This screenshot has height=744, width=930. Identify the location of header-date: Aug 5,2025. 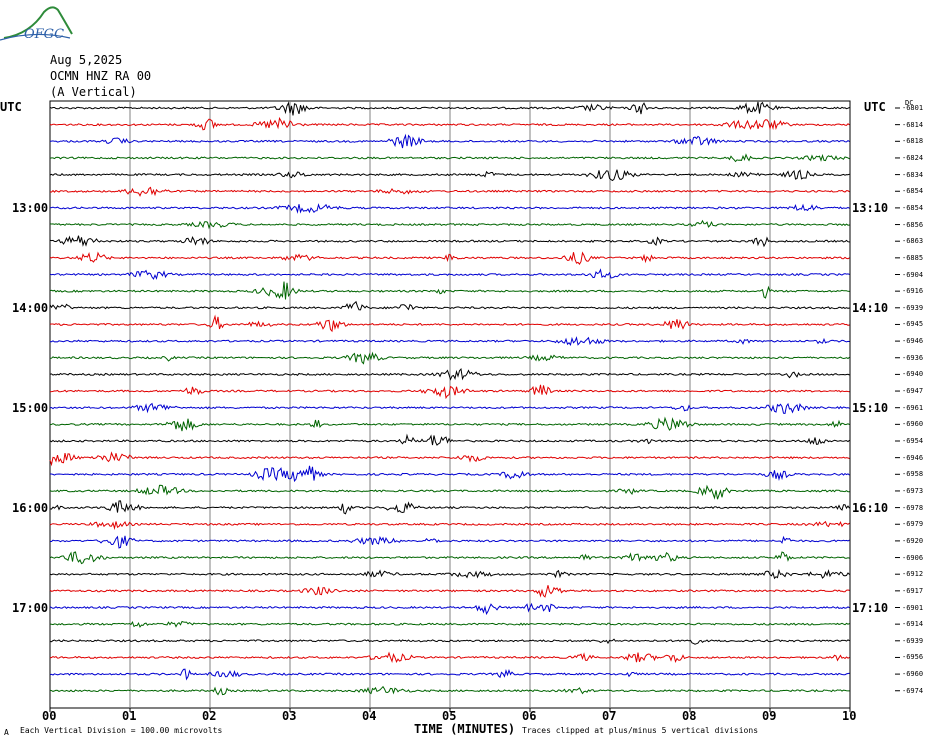
(86, 60).